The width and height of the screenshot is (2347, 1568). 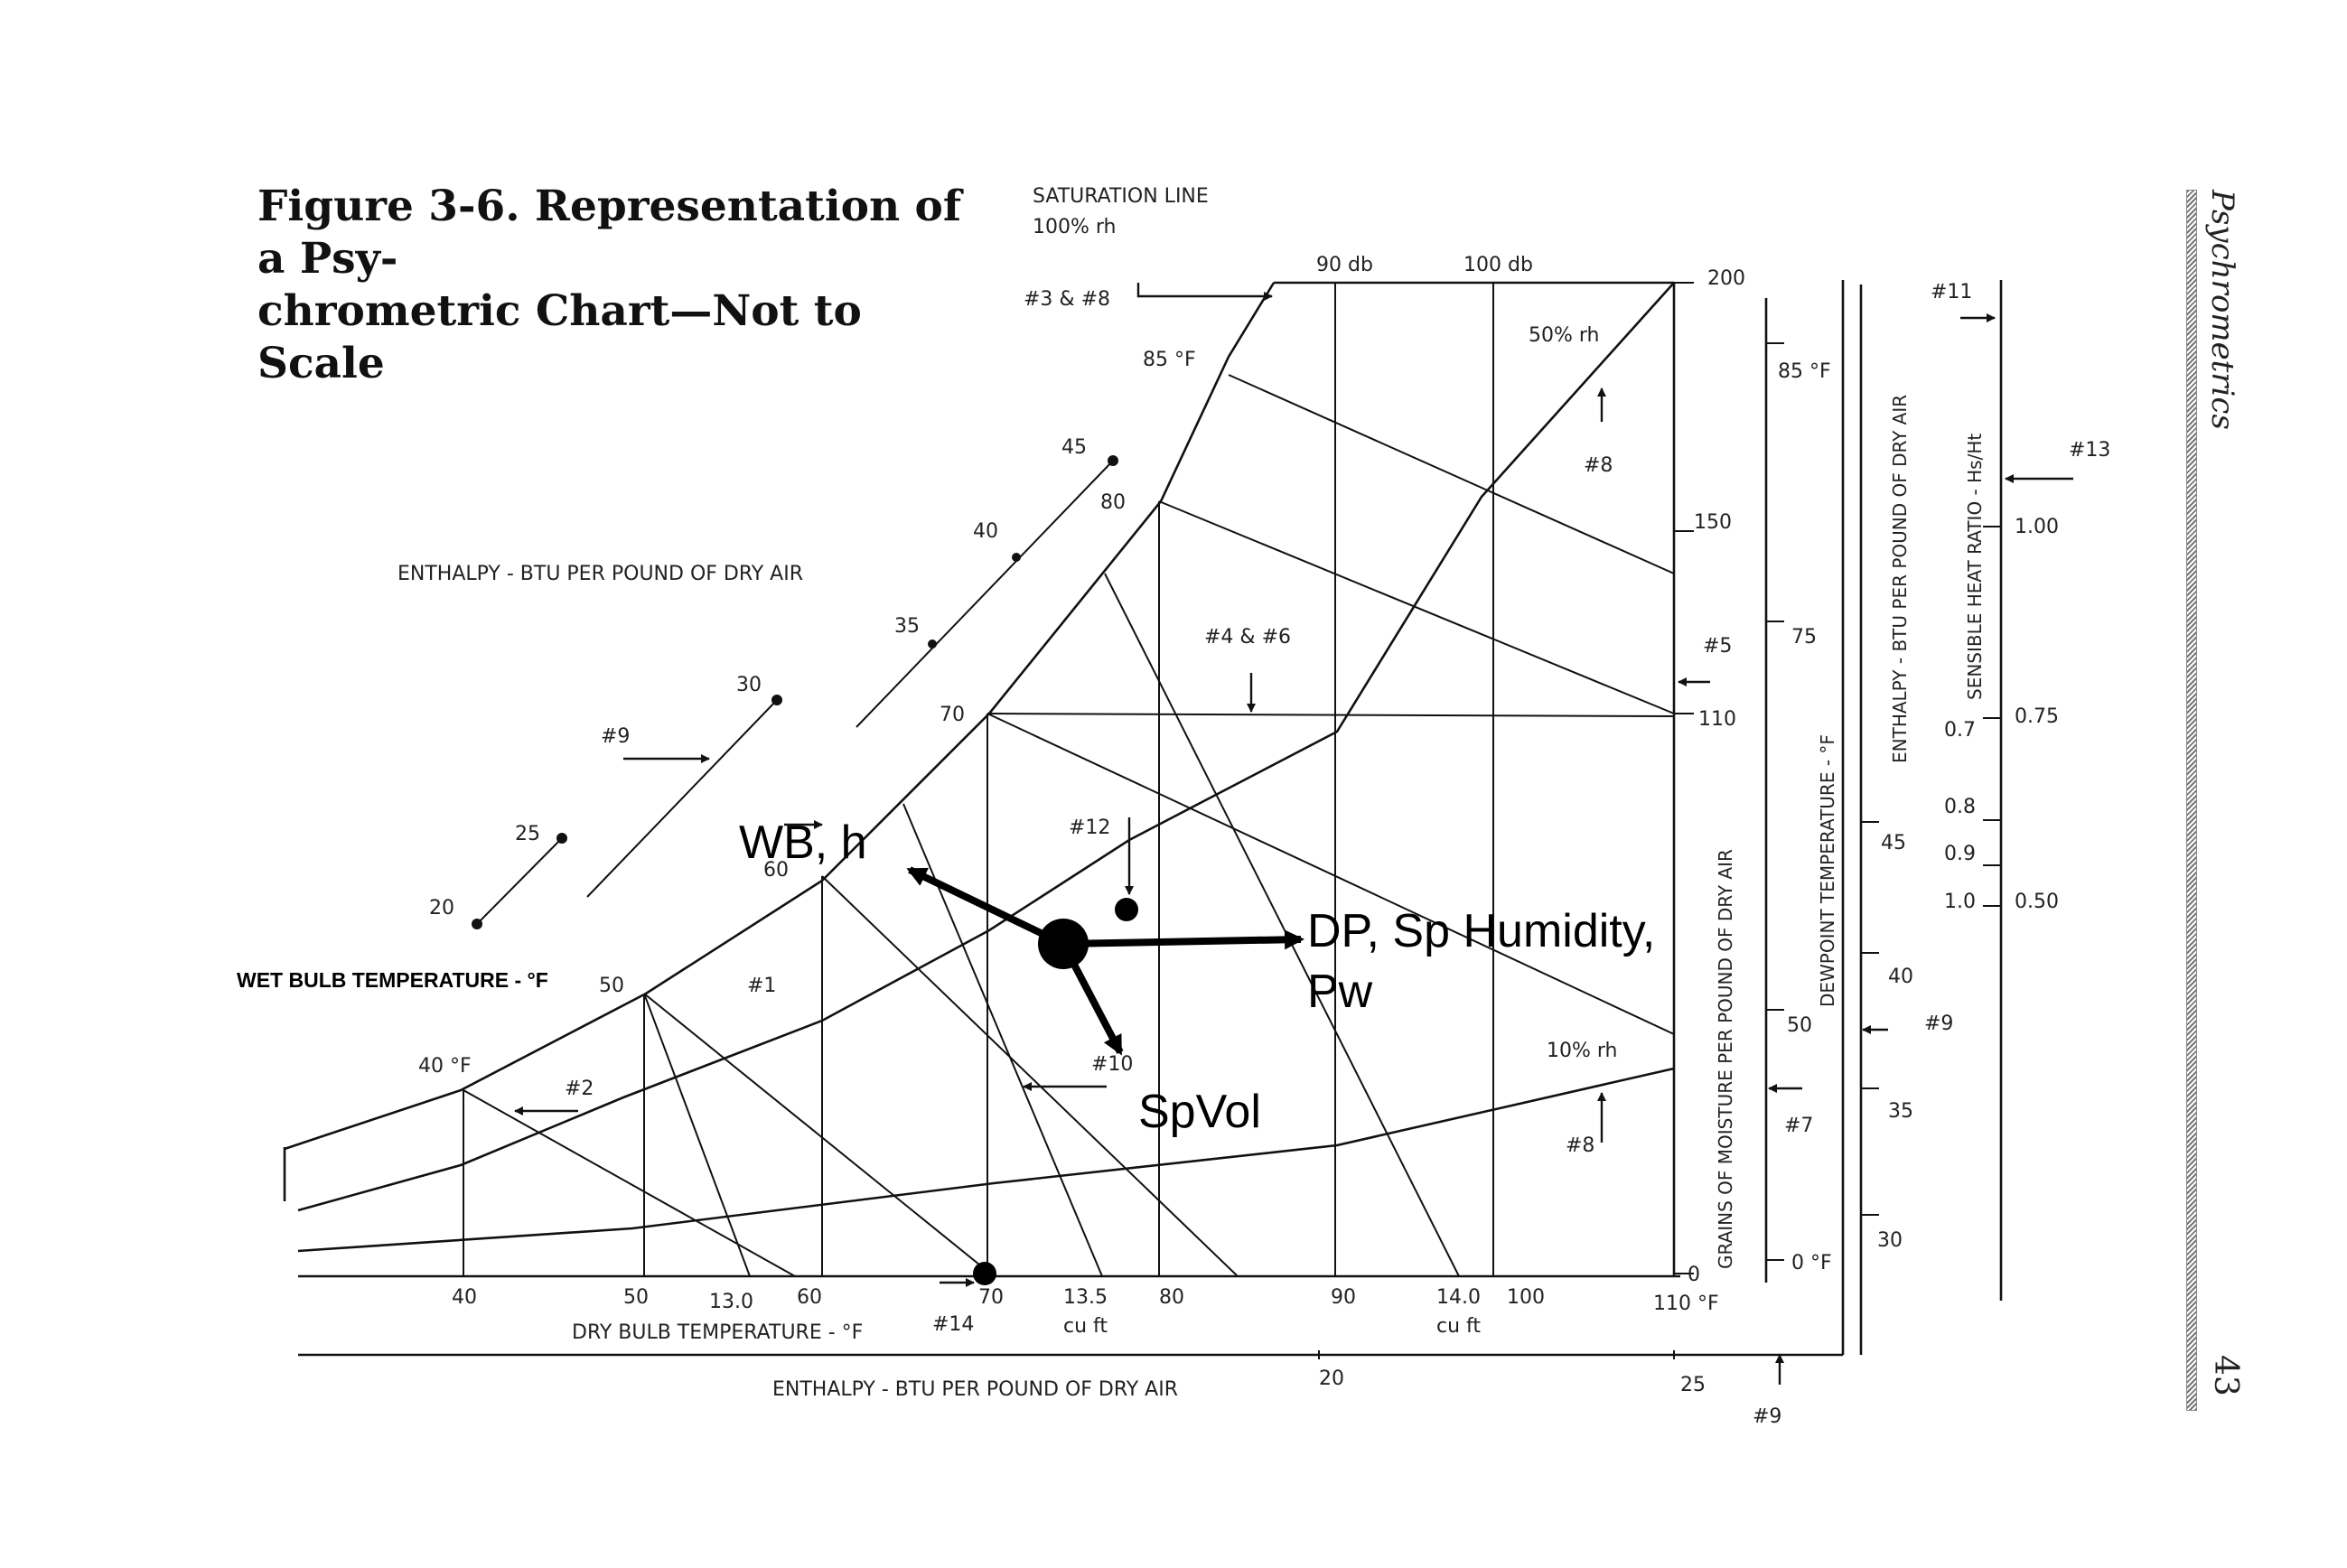 What do you see at coordinates (1960, 730) in the screenshot?
I see `svg-text: 0.7` at bounding box center [1960, 730].